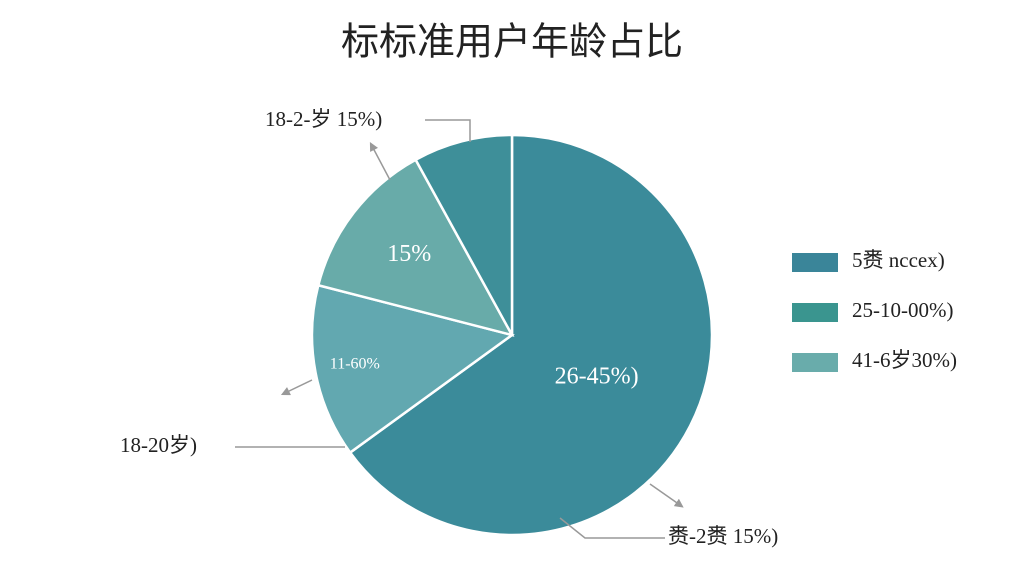 The image size is (1024, 576). Describe the element at coordinates (902, 310) in the screenshot. I see `legend-label: 25-10-00%)` at that location.